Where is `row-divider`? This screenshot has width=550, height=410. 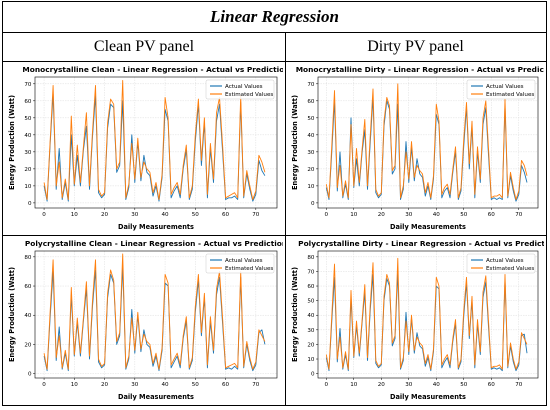
row-divider is located at coordinates (274, 235).